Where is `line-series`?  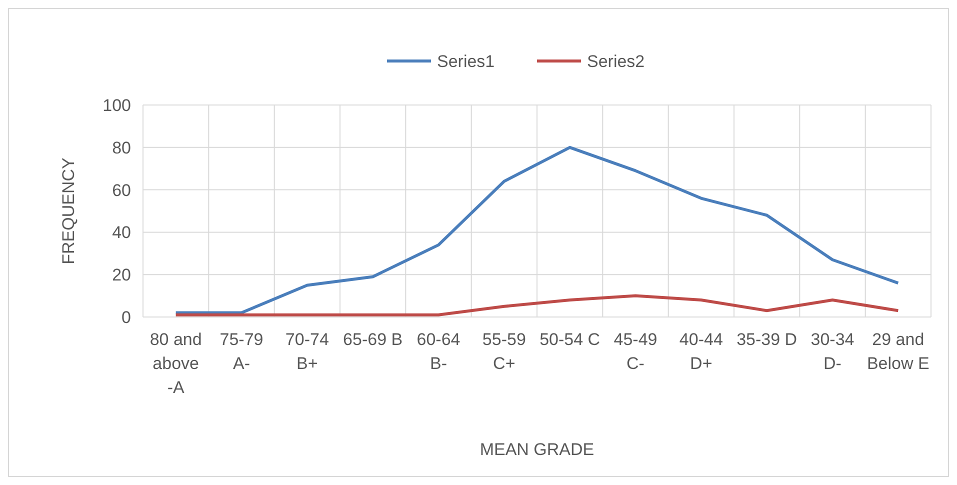 line-series is located at coordinates (537, 305).